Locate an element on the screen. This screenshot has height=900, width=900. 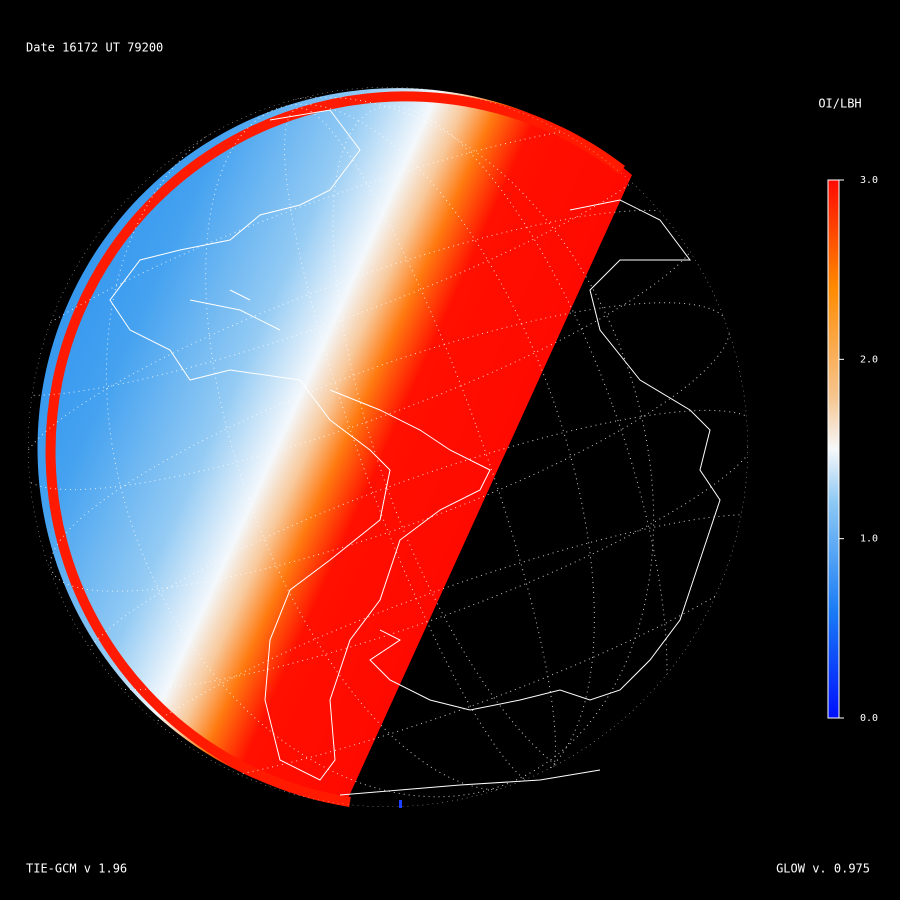
colorbar-tick-label: 2.0 is located at coordinates (869, 359).